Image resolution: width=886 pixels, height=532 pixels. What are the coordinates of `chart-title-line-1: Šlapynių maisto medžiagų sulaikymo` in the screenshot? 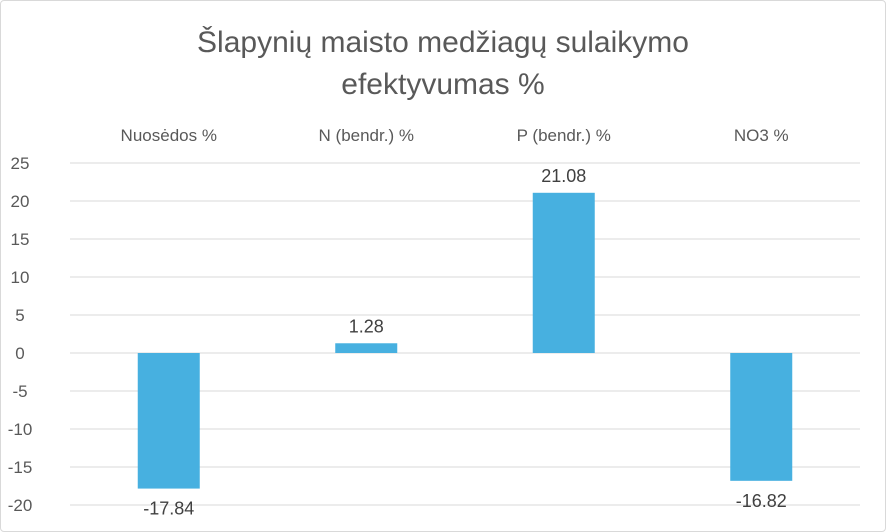 It's located at (443, 42).